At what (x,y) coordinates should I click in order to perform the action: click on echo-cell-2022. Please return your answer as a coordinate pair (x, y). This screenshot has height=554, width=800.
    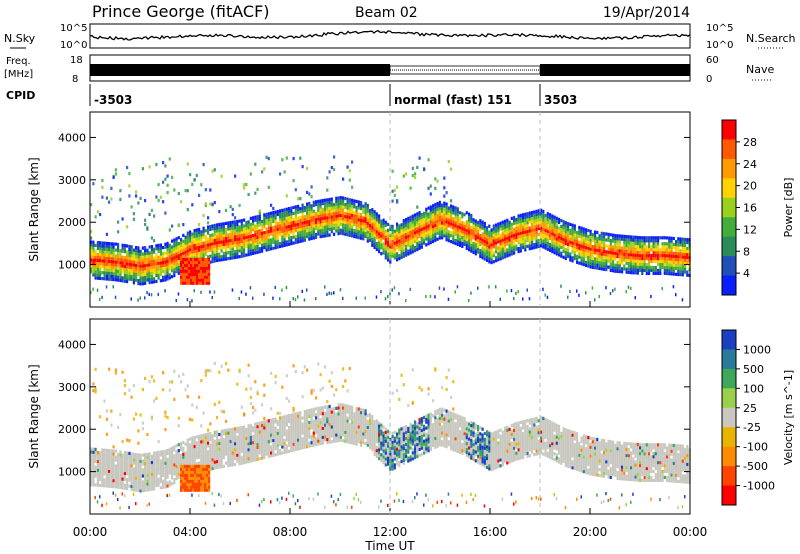
    Looking at the image, I should click on (426, 236).